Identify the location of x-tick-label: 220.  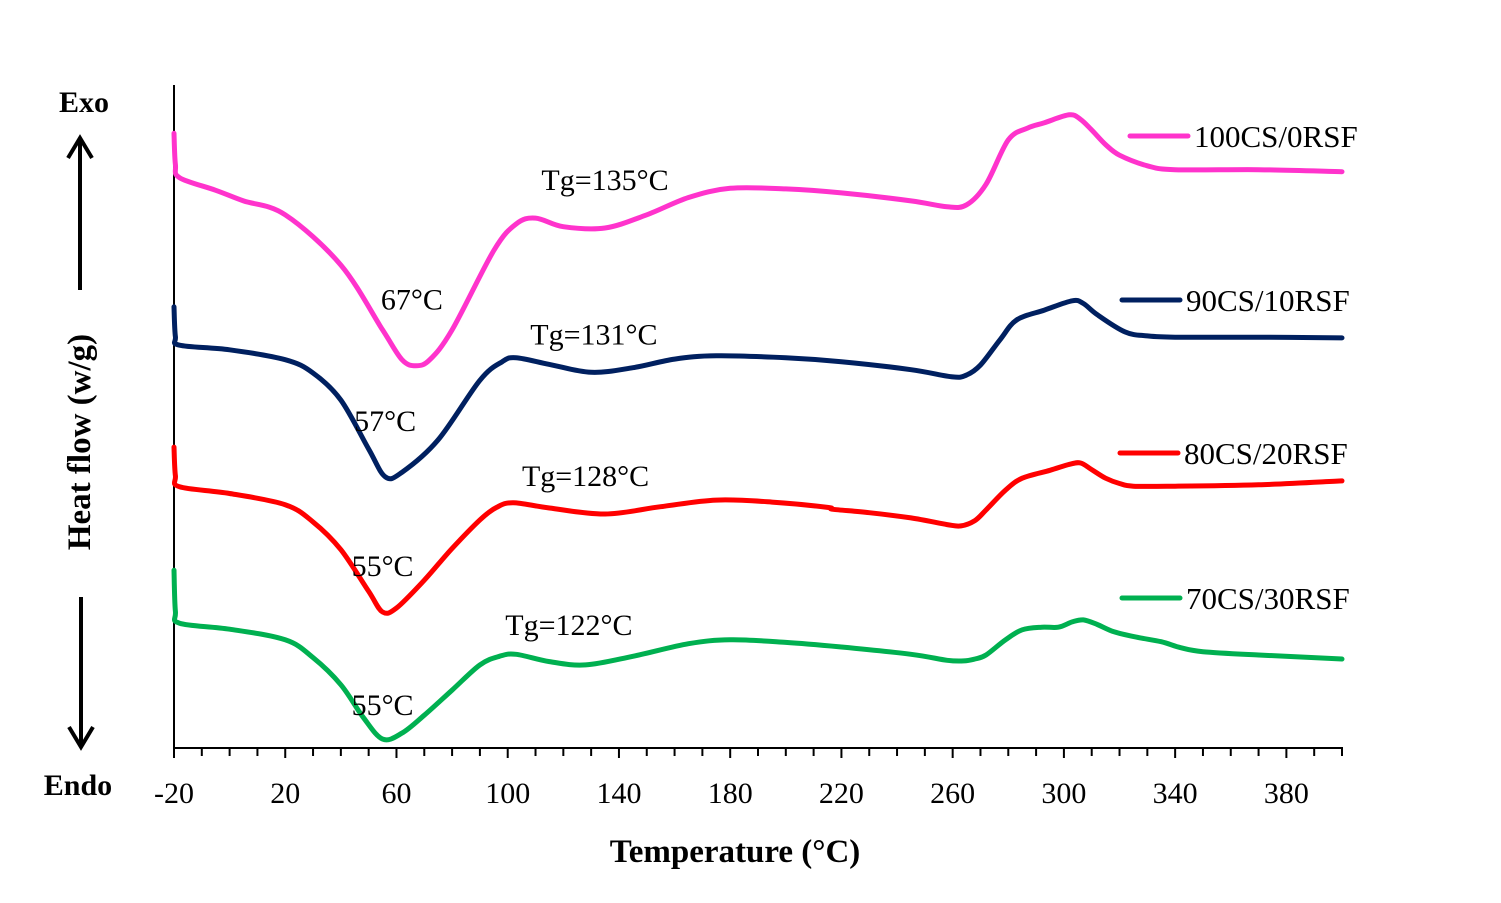
(841, 793).